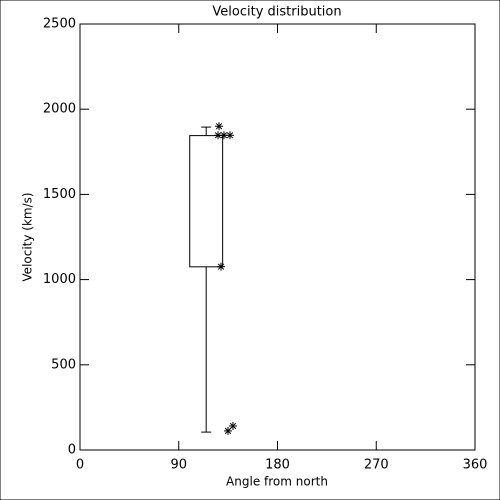  Describe the element at coordinates (59, 279) in the screenshot. I see `y-tick-label: 1000` at that location.